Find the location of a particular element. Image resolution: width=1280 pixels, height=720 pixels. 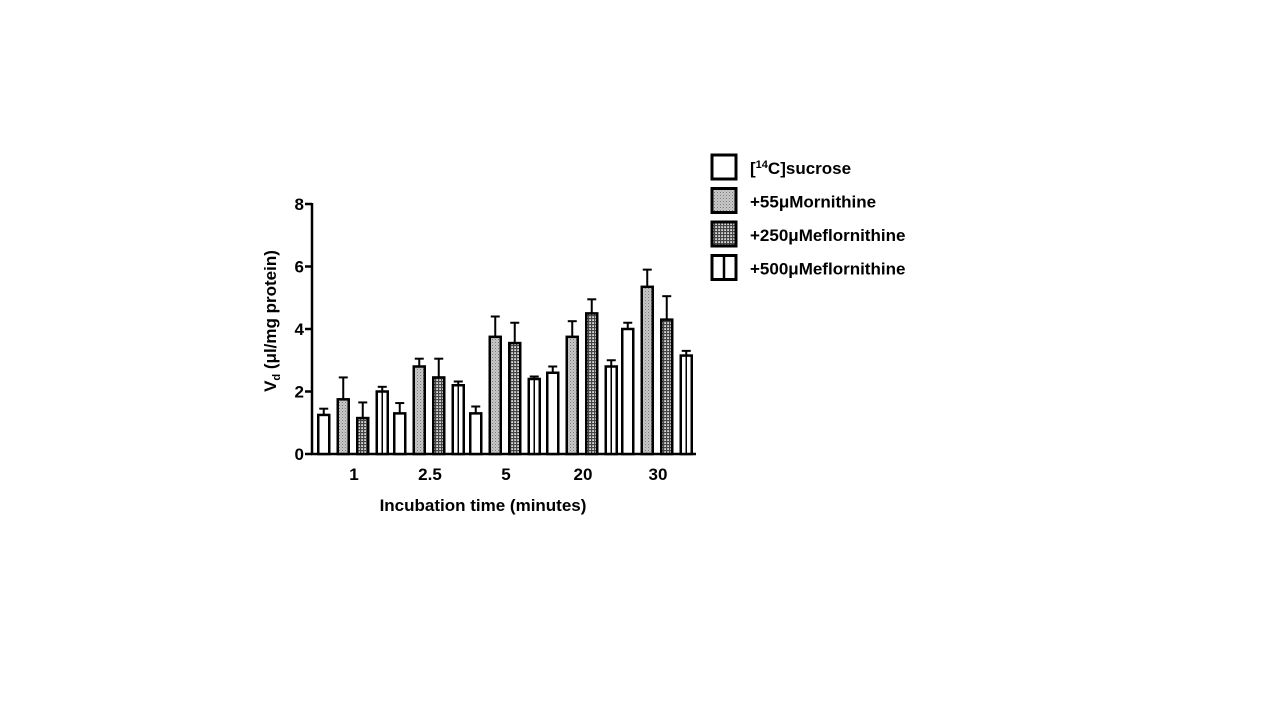

legend-item: +500μMeflornithine is located at coordinates (807, 267).